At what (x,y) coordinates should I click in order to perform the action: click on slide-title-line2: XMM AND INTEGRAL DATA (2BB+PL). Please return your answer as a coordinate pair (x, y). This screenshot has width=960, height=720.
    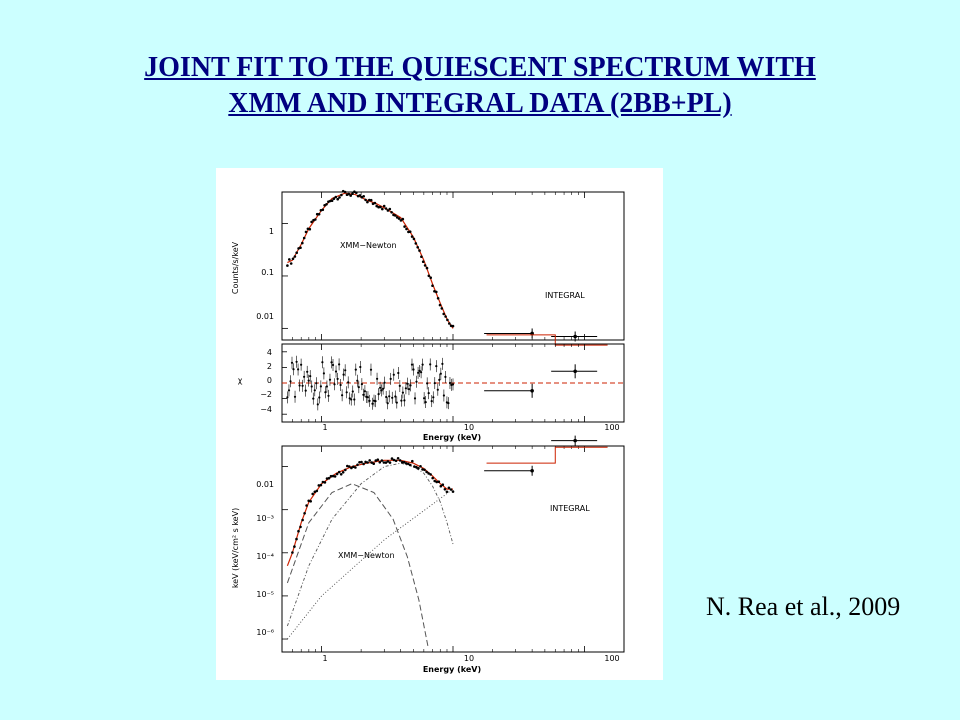
    Looking at the image, I should click on (480, 103).